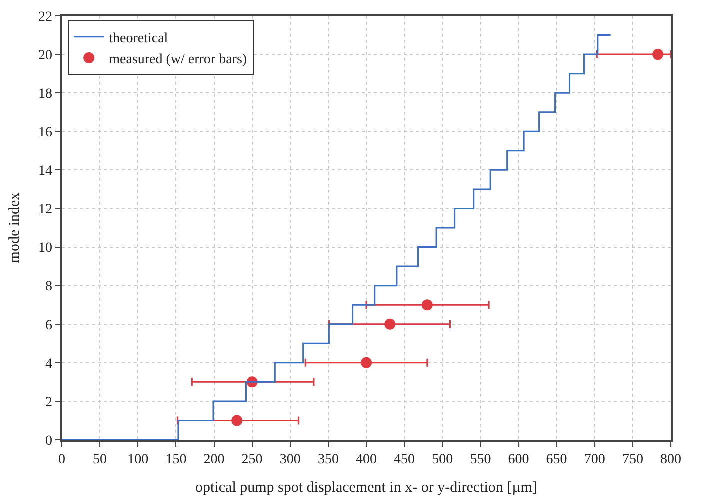  I want to click on x-tick-label: 150, so click(176, 460).